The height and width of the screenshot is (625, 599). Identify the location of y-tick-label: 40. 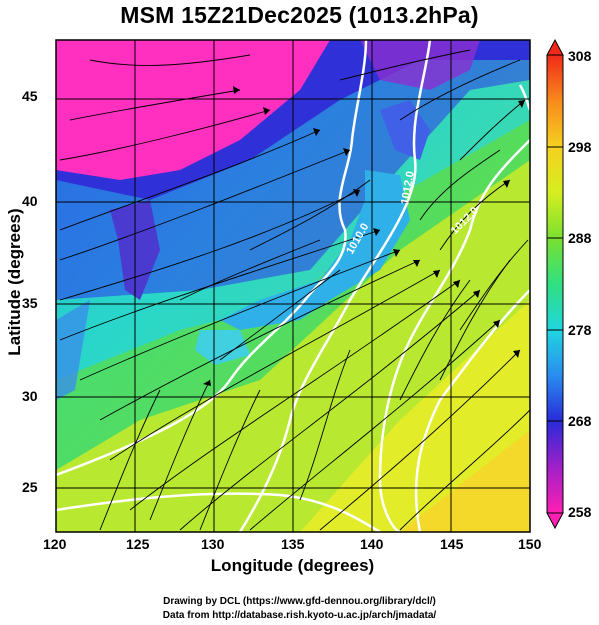
(30, 201).